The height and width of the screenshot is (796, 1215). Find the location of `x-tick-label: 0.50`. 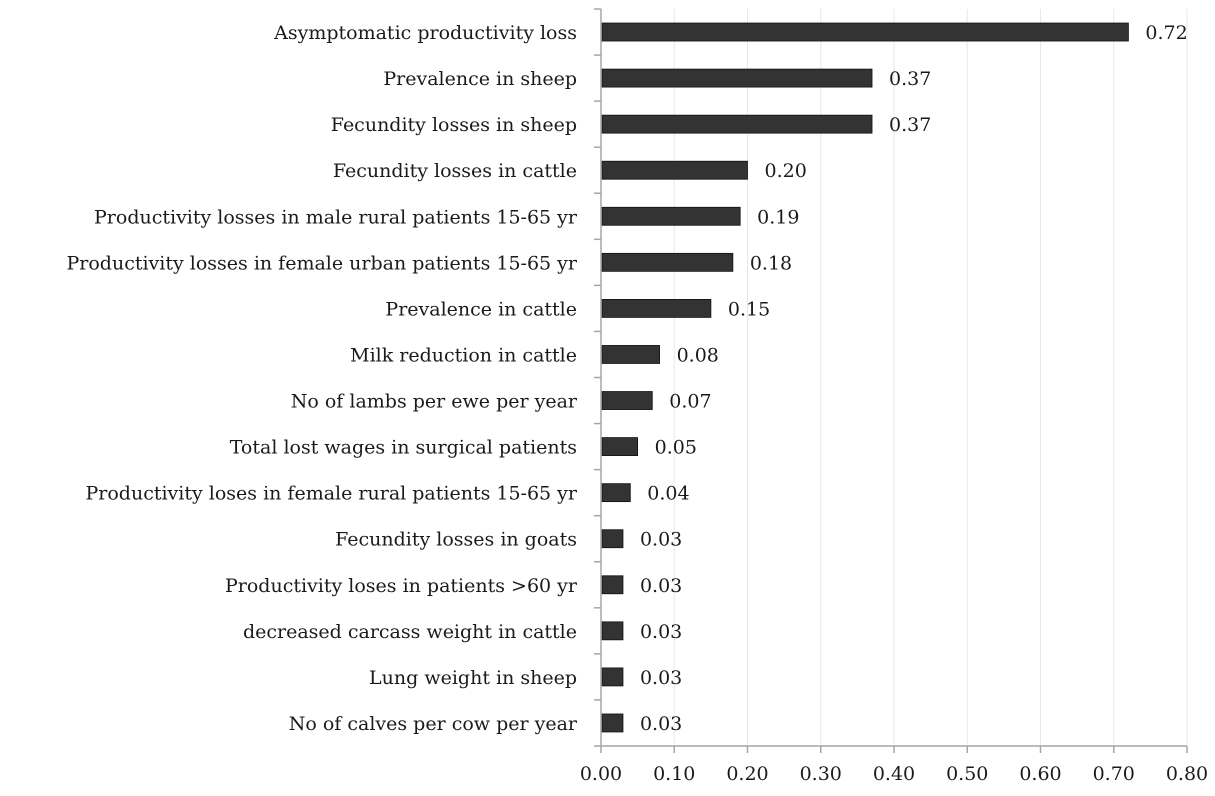

x-tick-label: 0.50 is located at coordinates (967, 774).